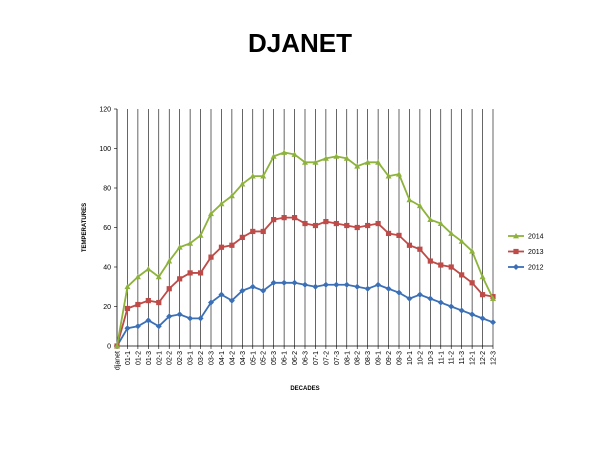 Image resolution: width=600 pixels, height=450 pixels. Describe the element at coordinates (107, 307) in the screenshot. I see `y-tick-label: 20` at that location.